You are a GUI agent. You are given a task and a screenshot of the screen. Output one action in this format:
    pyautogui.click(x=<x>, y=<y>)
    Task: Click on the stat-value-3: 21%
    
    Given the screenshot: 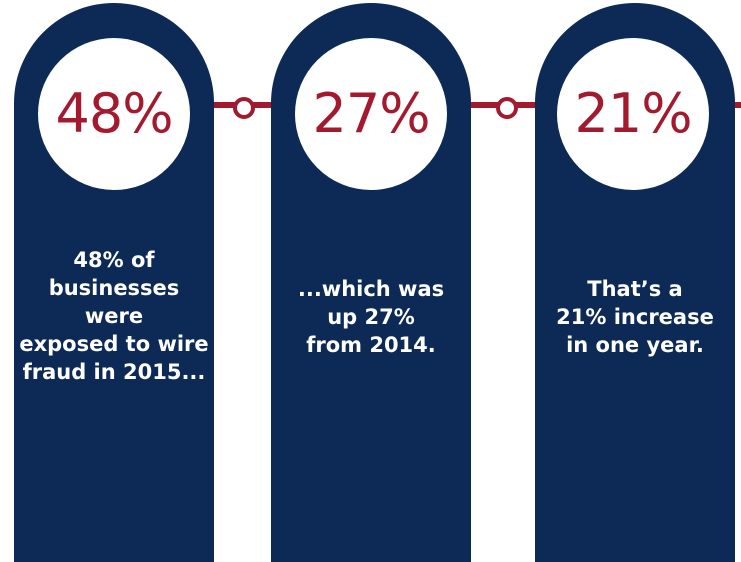 What is the action you would take?
    pyautogui.click(x=633, y=113)
    